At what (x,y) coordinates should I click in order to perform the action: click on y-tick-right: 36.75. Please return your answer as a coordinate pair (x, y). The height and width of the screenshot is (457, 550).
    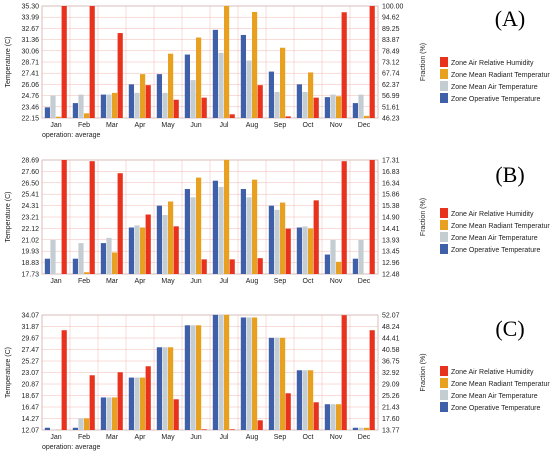
    Looking at the image, I should click on (391, 362).